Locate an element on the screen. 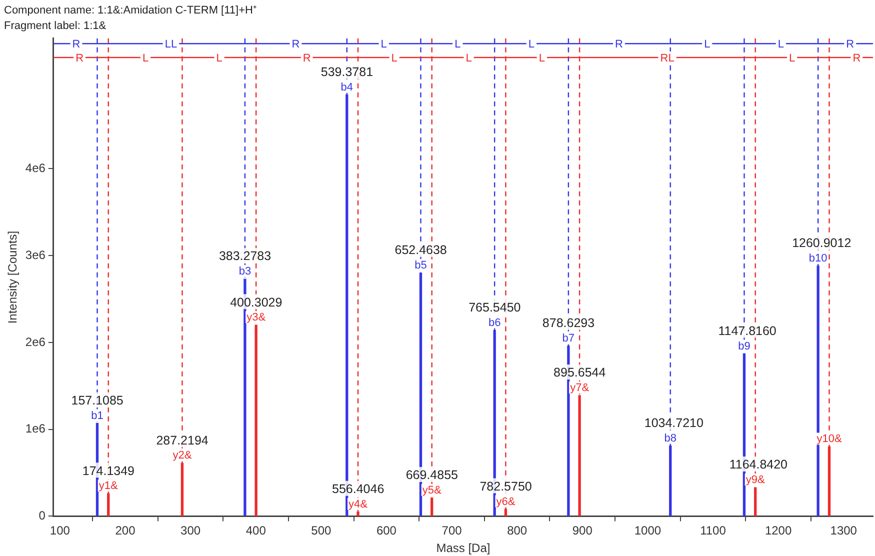 This screenshot has height=556, width=875. annotation: 1260.9012 is located at coordinates (822, 243).